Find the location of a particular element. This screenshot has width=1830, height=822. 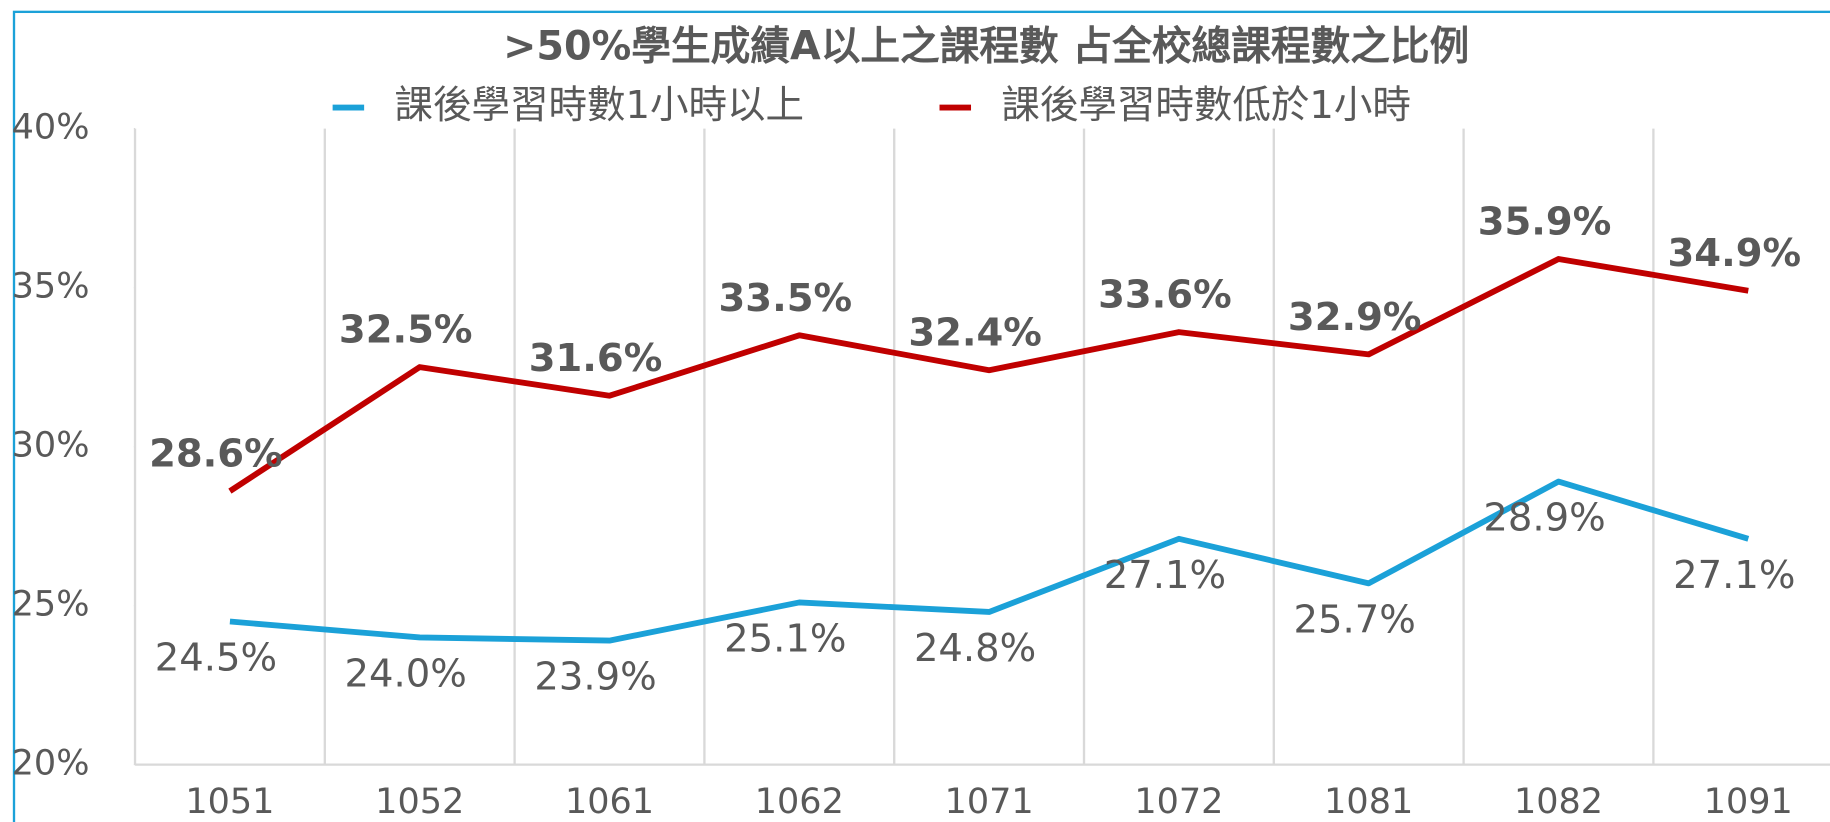

x-tick-label: 1061 is located at coordinates (609, 802).